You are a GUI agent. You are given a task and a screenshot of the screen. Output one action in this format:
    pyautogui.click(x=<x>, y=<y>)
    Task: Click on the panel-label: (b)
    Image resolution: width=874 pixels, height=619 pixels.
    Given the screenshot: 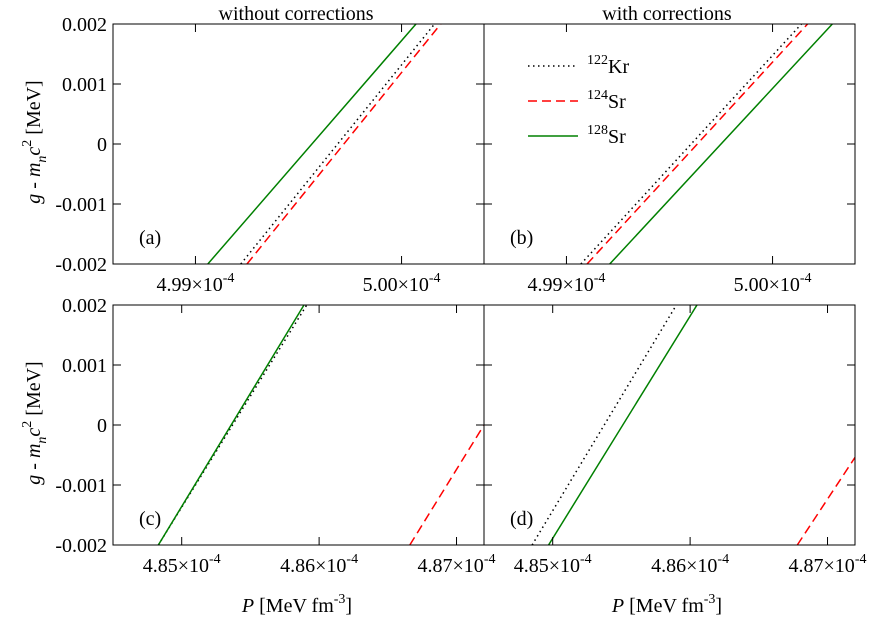 What is the action you would take?
    pyautogui.click(x=521, y=238)
    